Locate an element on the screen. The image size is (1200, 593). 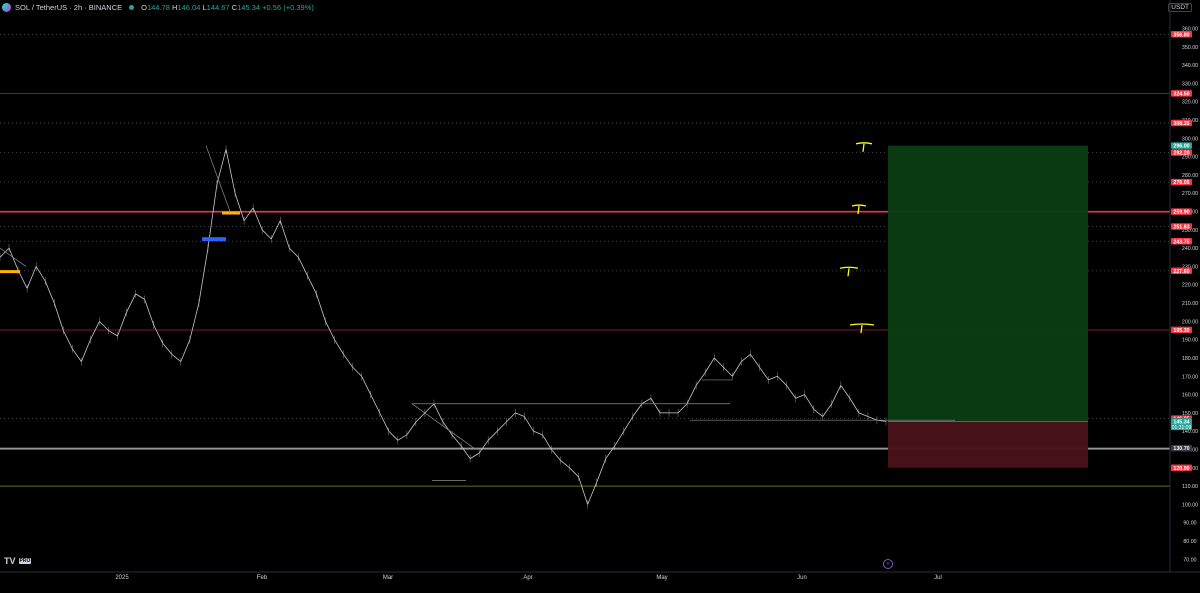
y-tick-label-11: 250.00 is located at coordinates (1190, 231).